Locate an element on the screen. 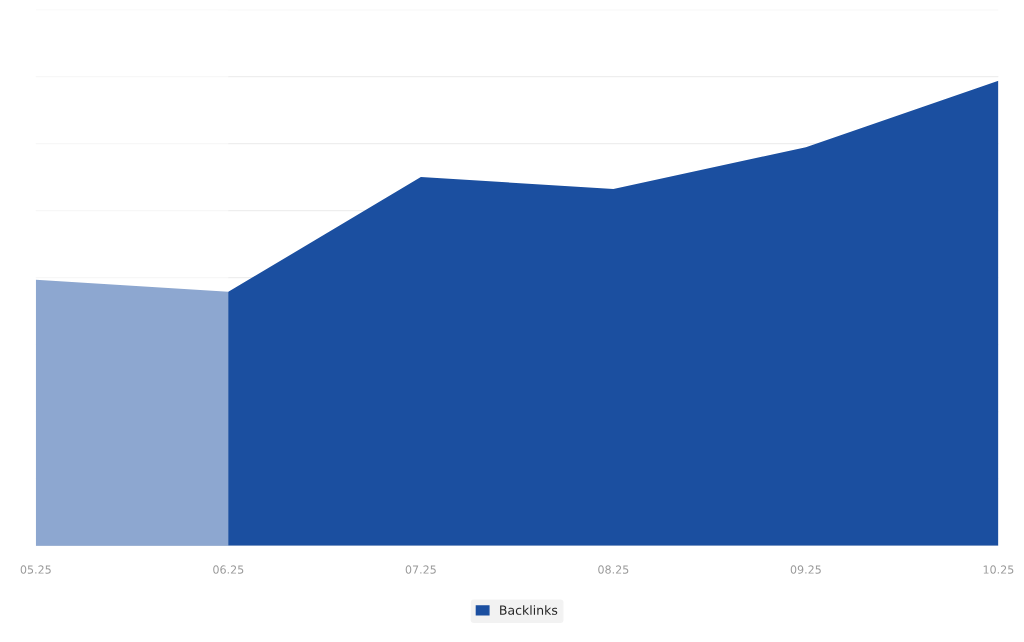  x-tick-label: 08.25 is located at coordinates (613, 569).